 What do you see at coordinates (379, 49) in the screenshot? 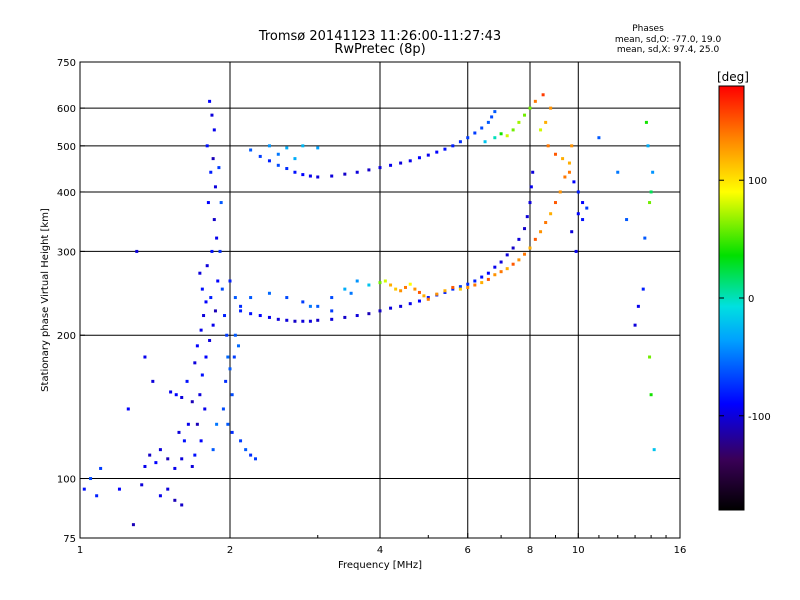
I see `chart-subtitle: RwPretec (8p)` at bounding box center [379, 49].